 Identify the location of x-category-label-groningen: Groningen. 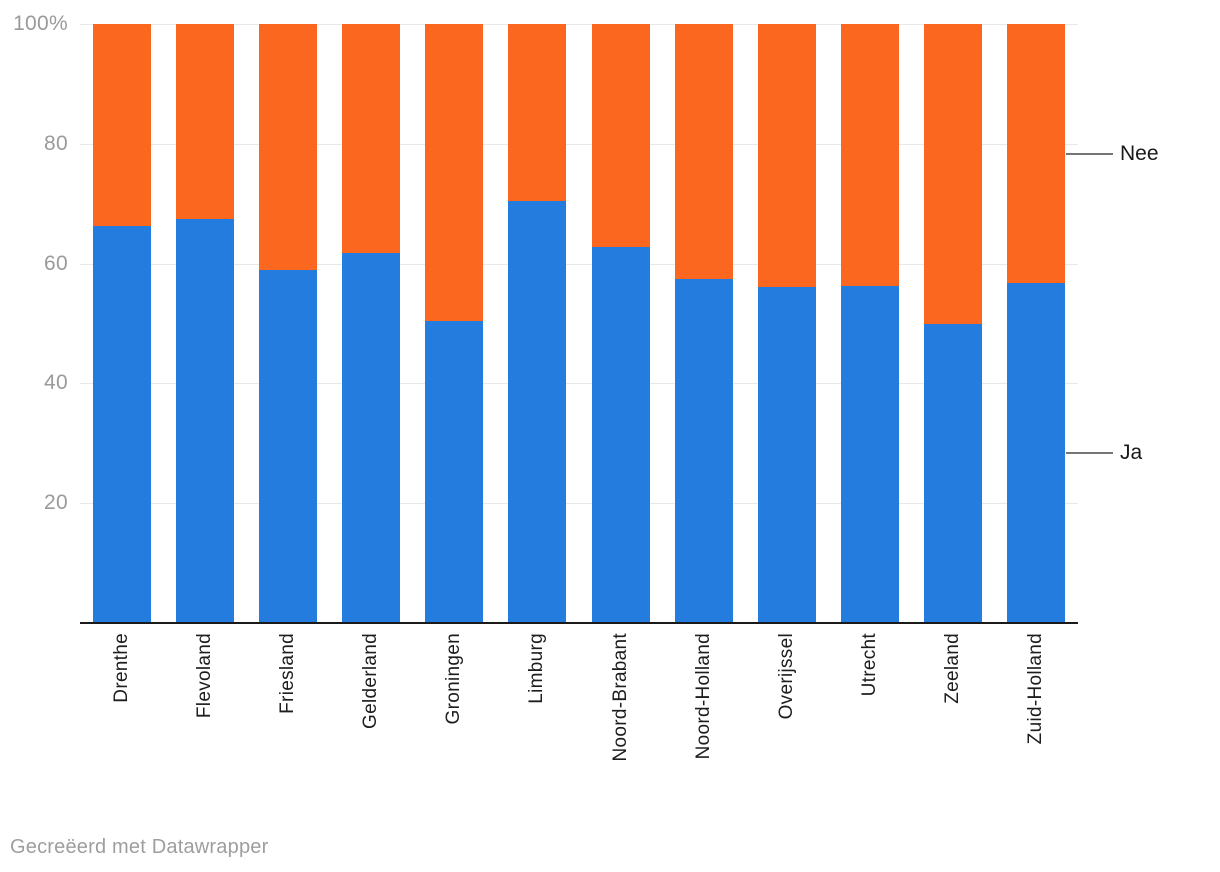
(453, 679).